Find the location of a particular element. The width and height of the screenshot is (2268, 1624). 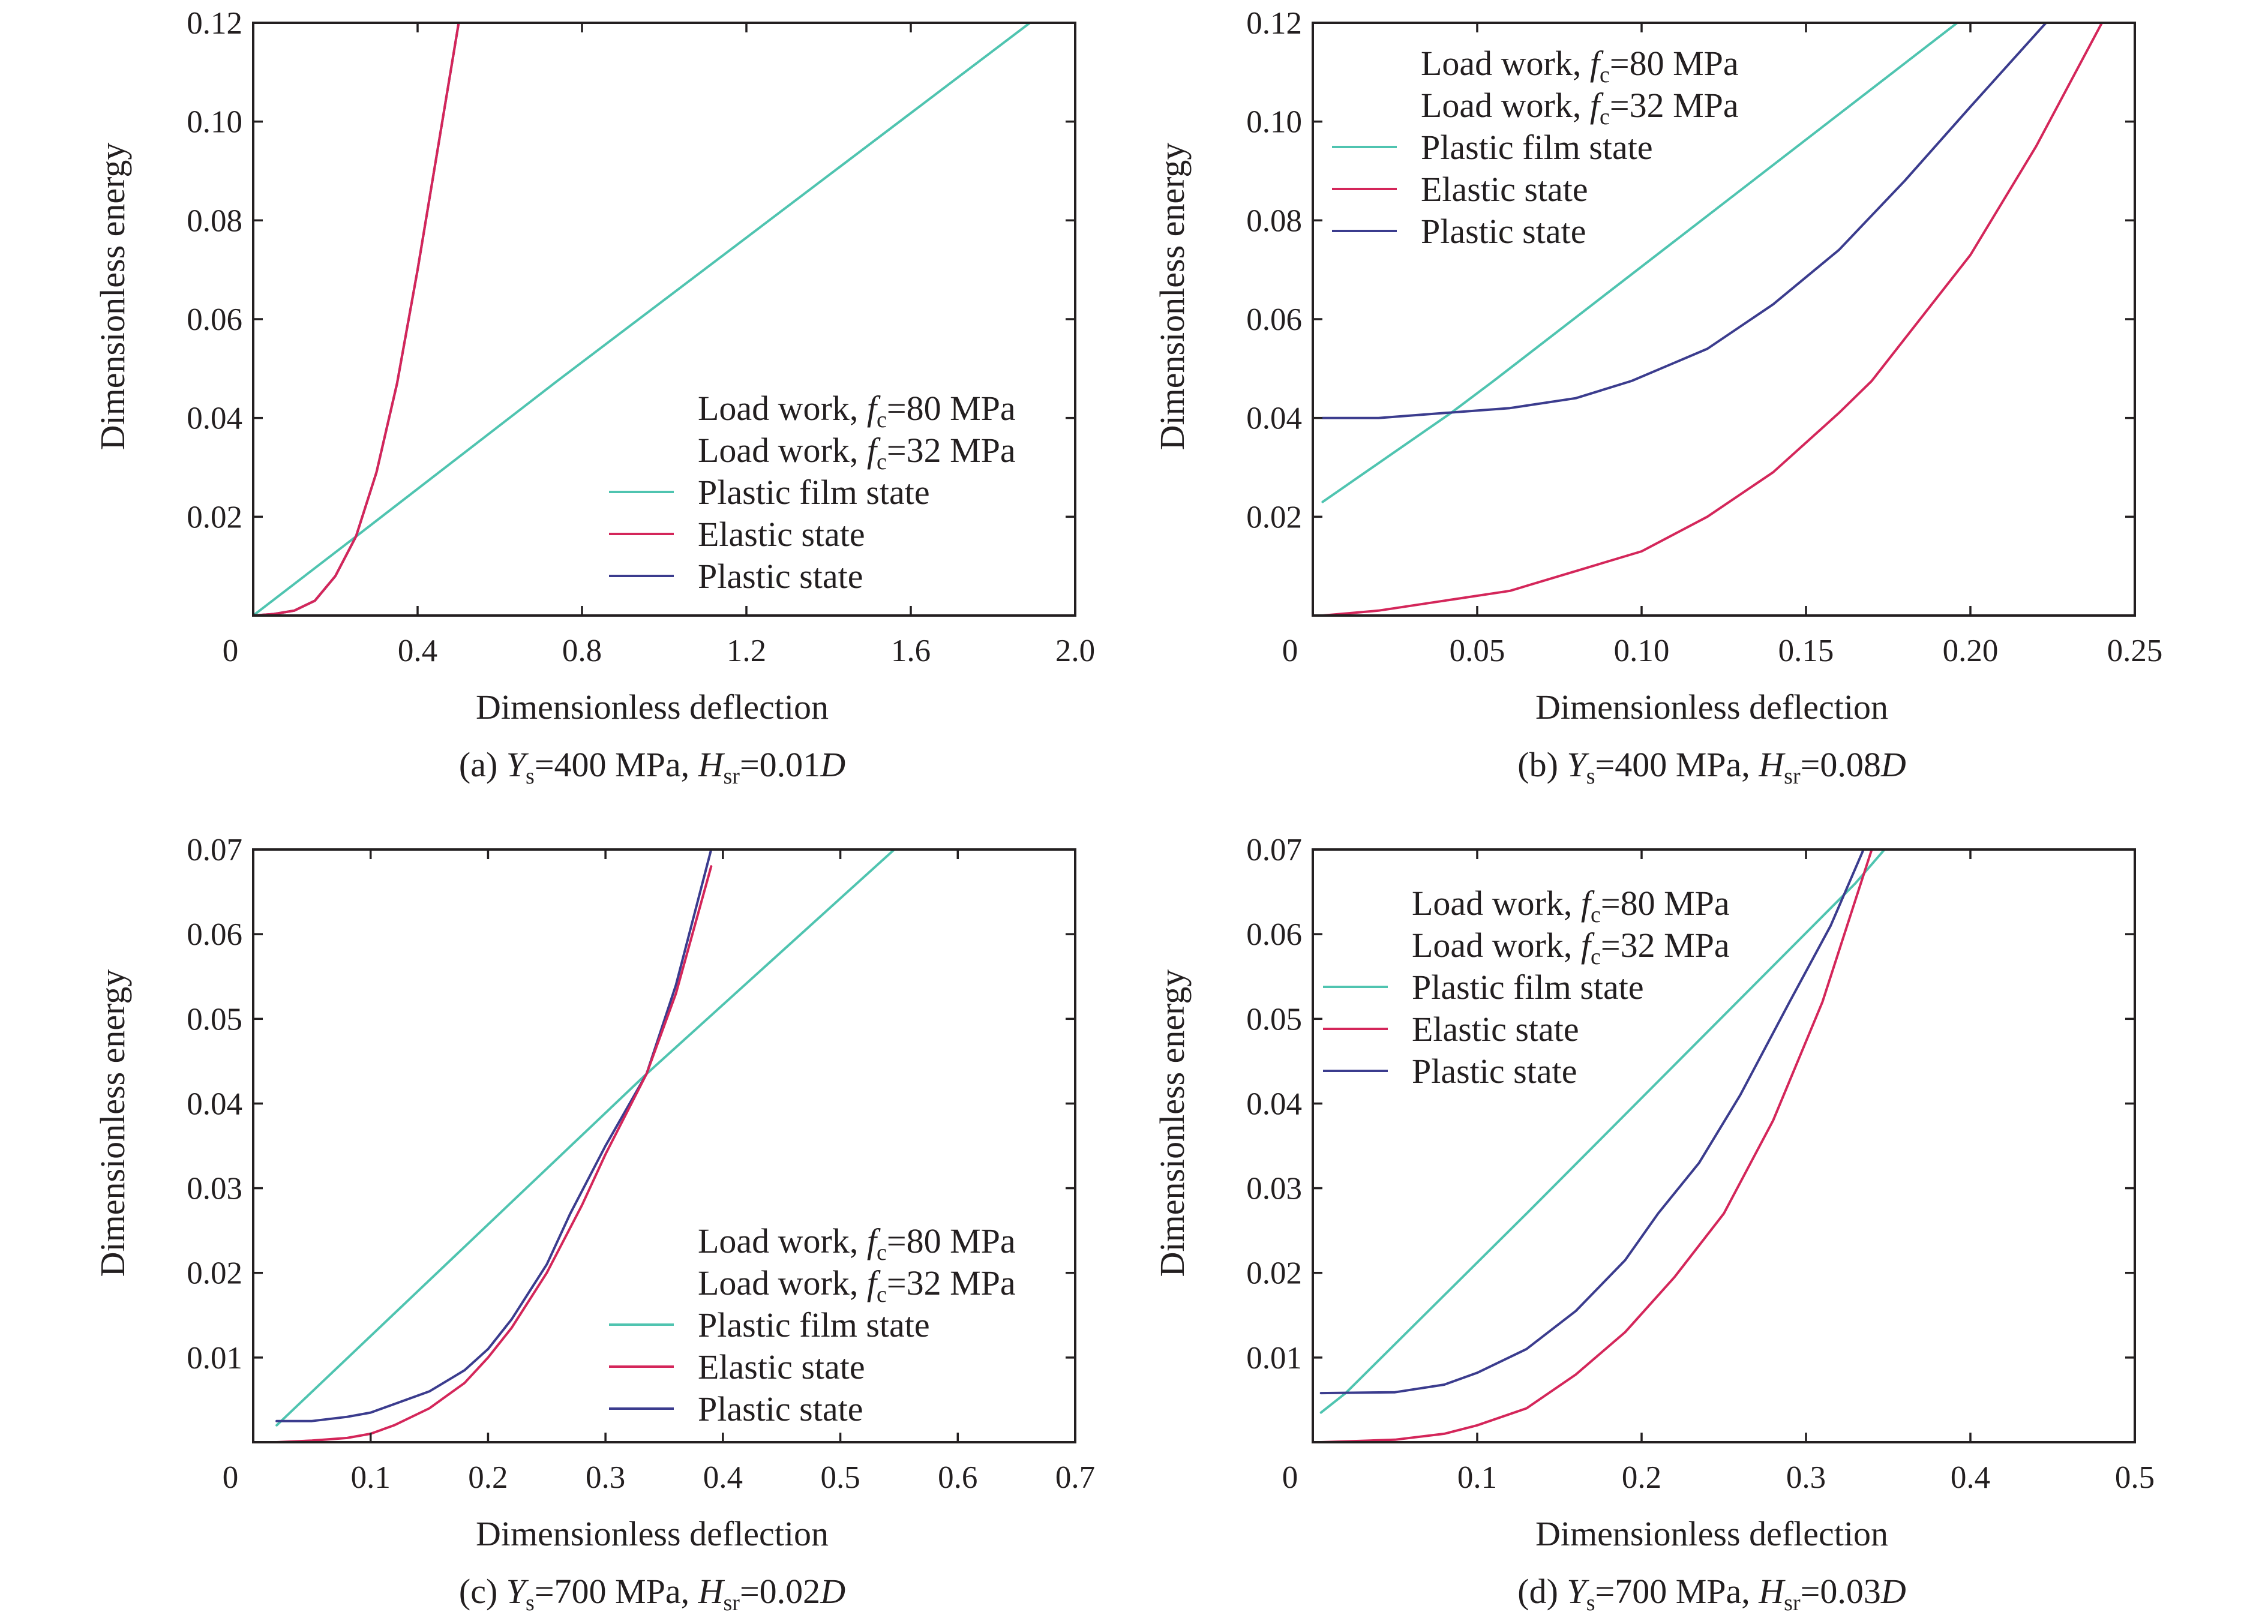

x-tick-label: 1.6 is located at coordinates (911, 651).